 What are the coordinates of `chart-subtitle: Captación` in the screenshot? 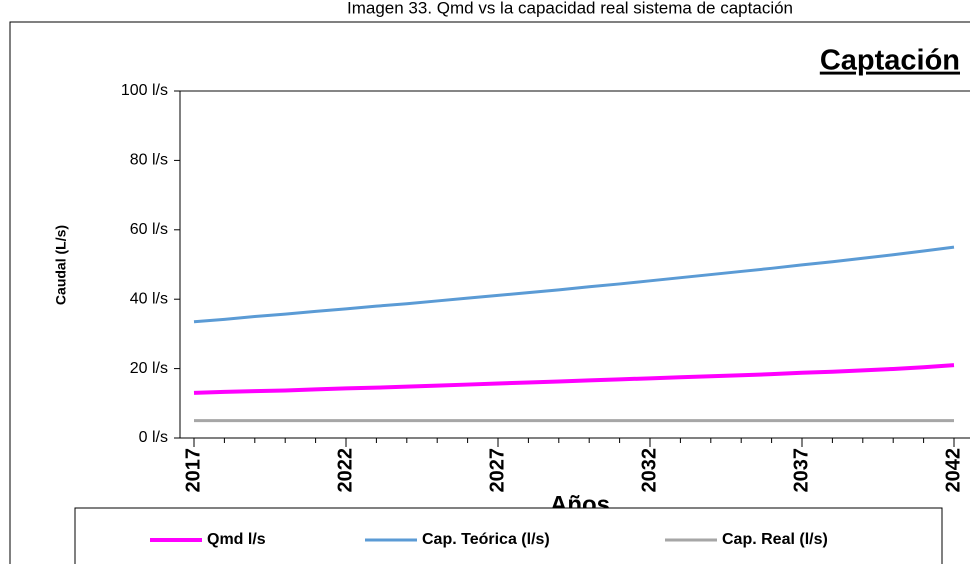 It's located at (890, 61).